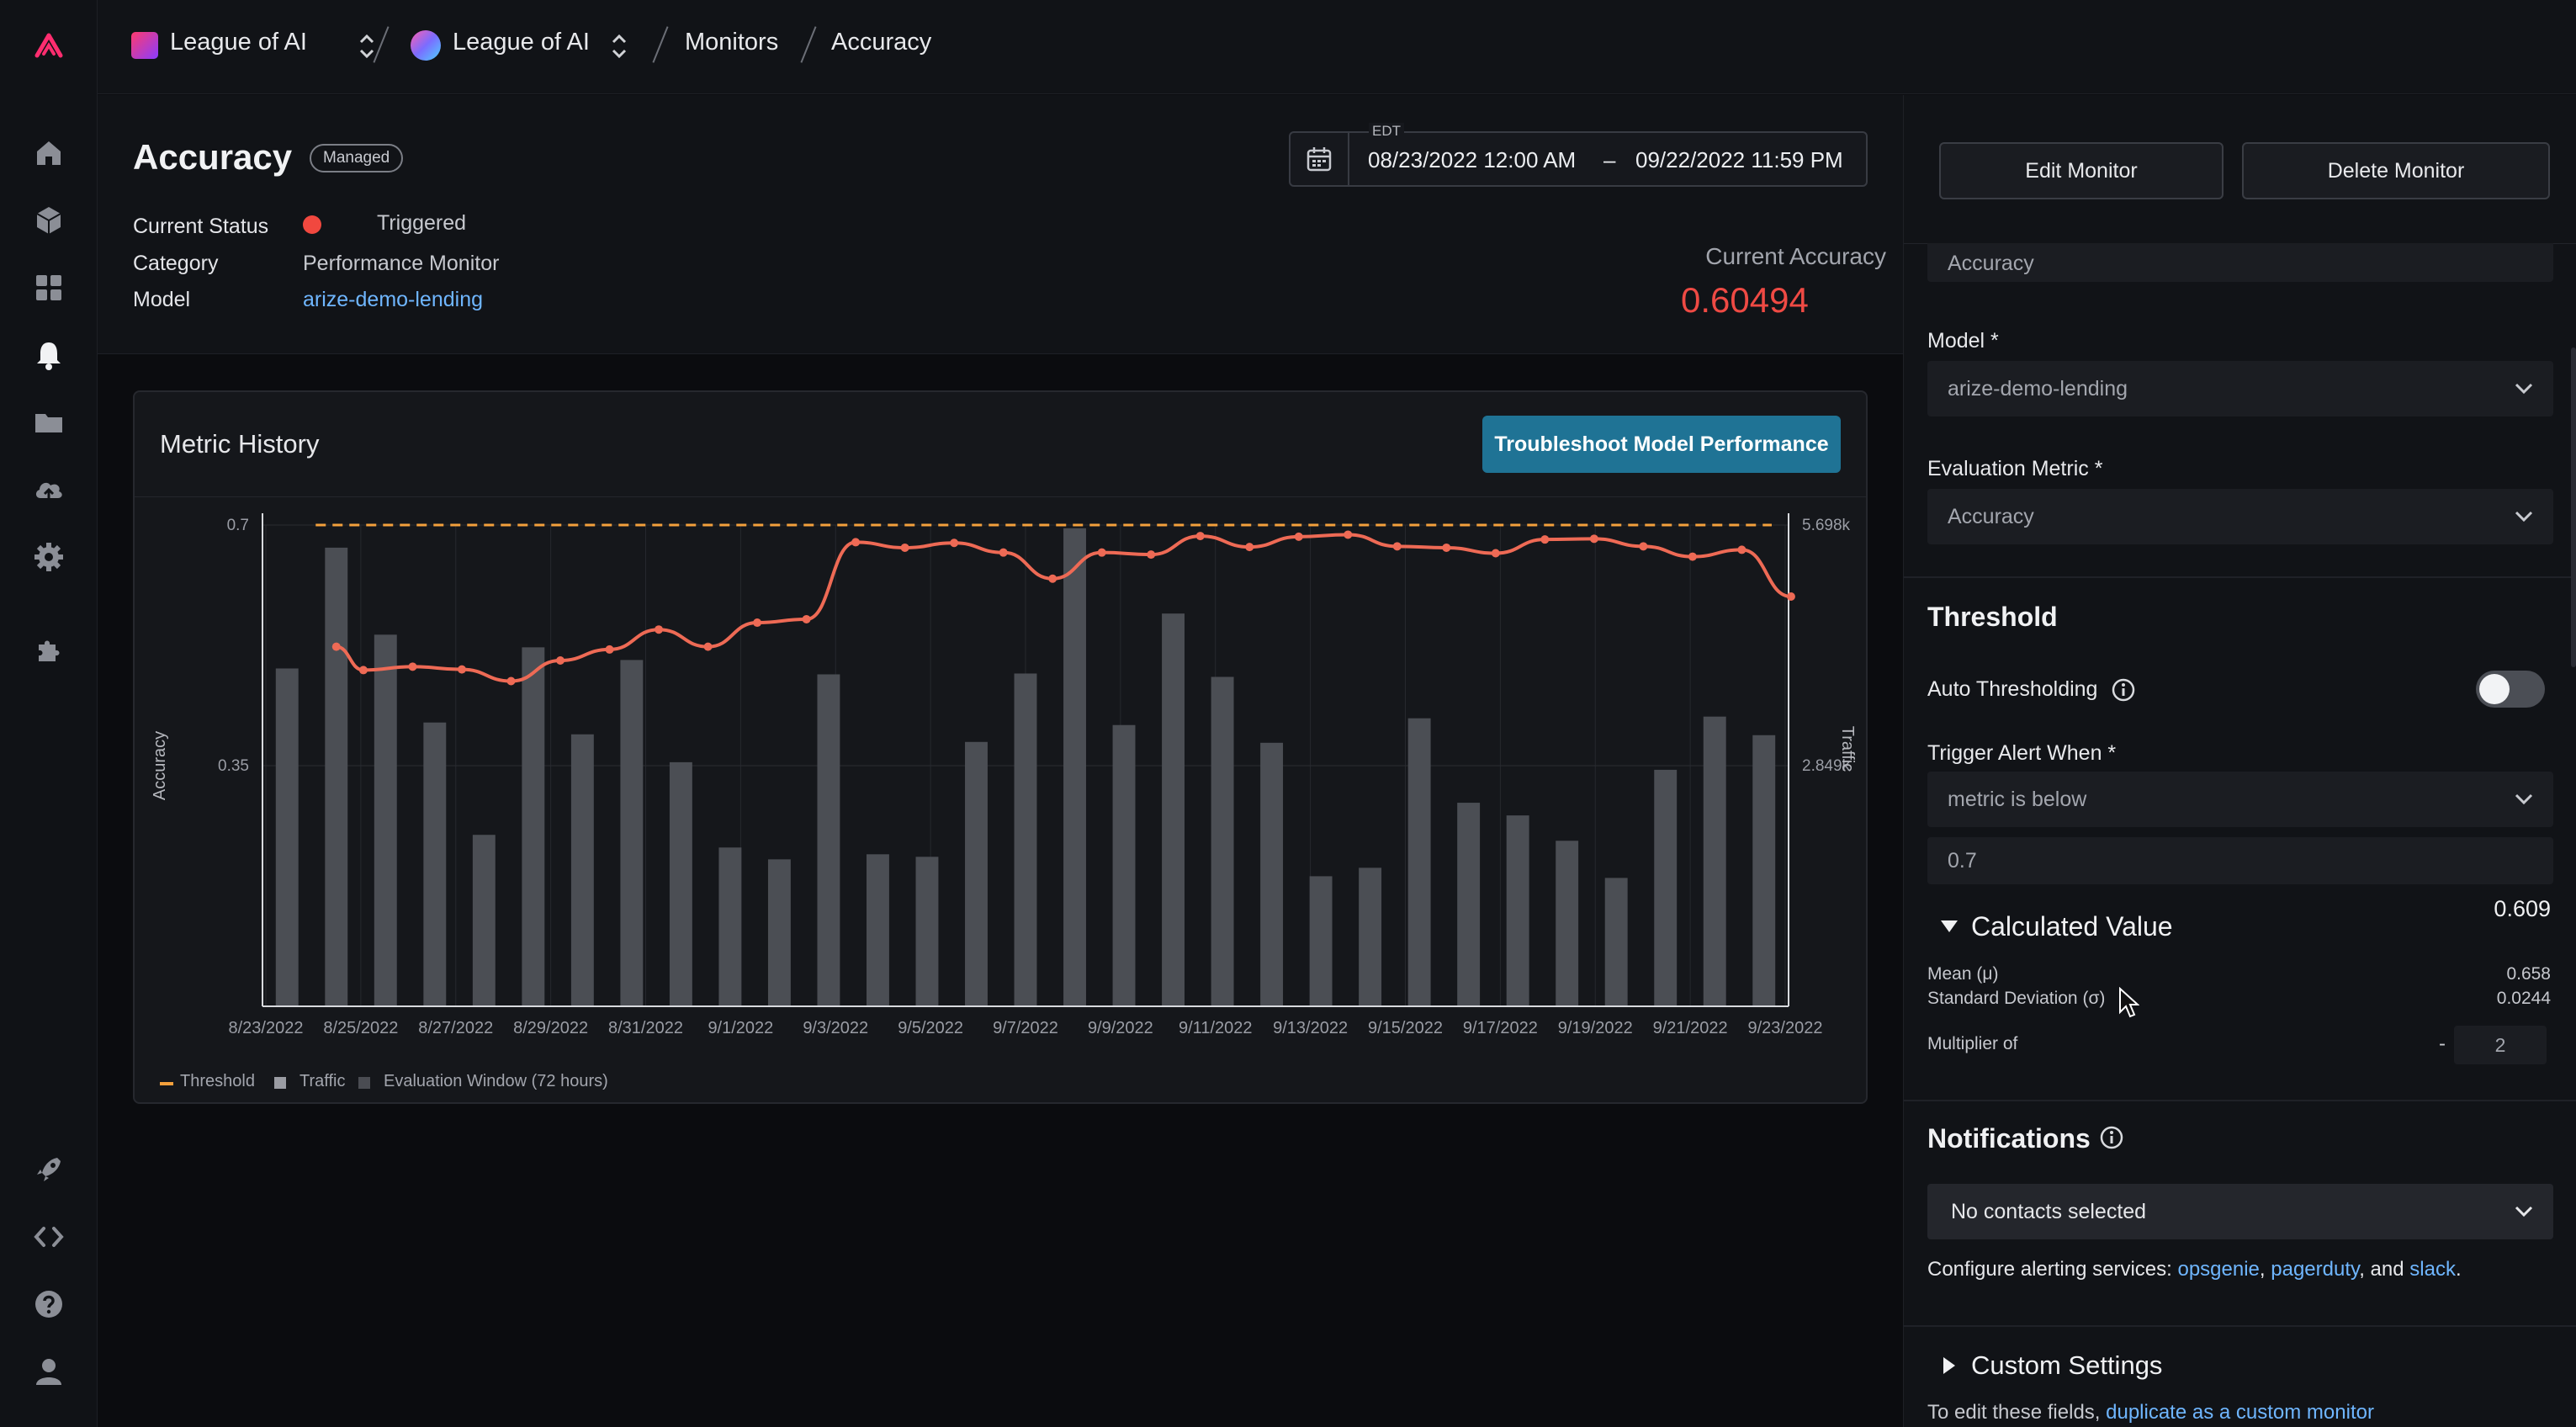 The width and height of the screenshot is (2576, 1427). What do you see at coordinates (2432, 1270) in the screenshot?
I see `slack-link: slack` at bounding box center [2432, 1270].